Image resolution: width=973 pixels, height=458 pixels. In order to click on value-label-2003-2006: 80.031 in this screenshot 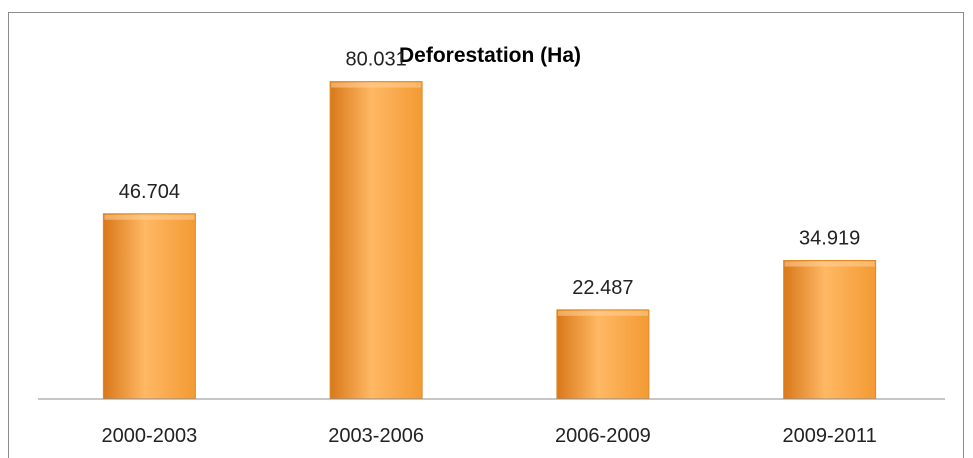, I will do `click(376, 60)`.